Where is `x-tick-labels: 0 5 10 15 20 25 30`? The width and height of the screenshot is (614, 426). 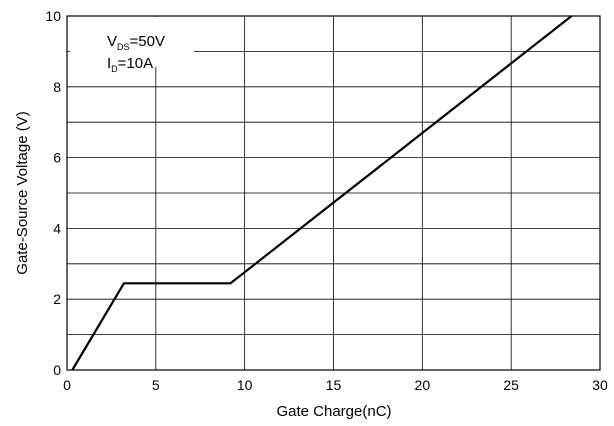 x-tick-labels: 0 5 10 15 20 25 30 is located at coordinates (335, 385).